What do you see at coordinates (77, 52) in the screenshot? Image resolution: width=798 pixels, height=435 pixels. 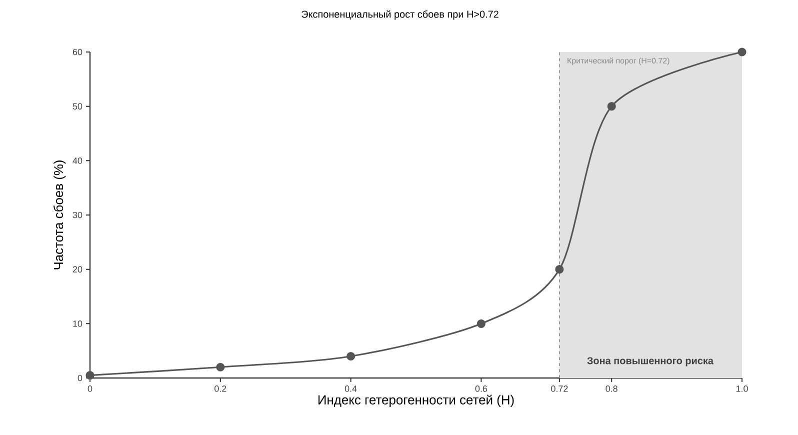 I see `y-tick-label: 60` at bounding box center [77, 52].